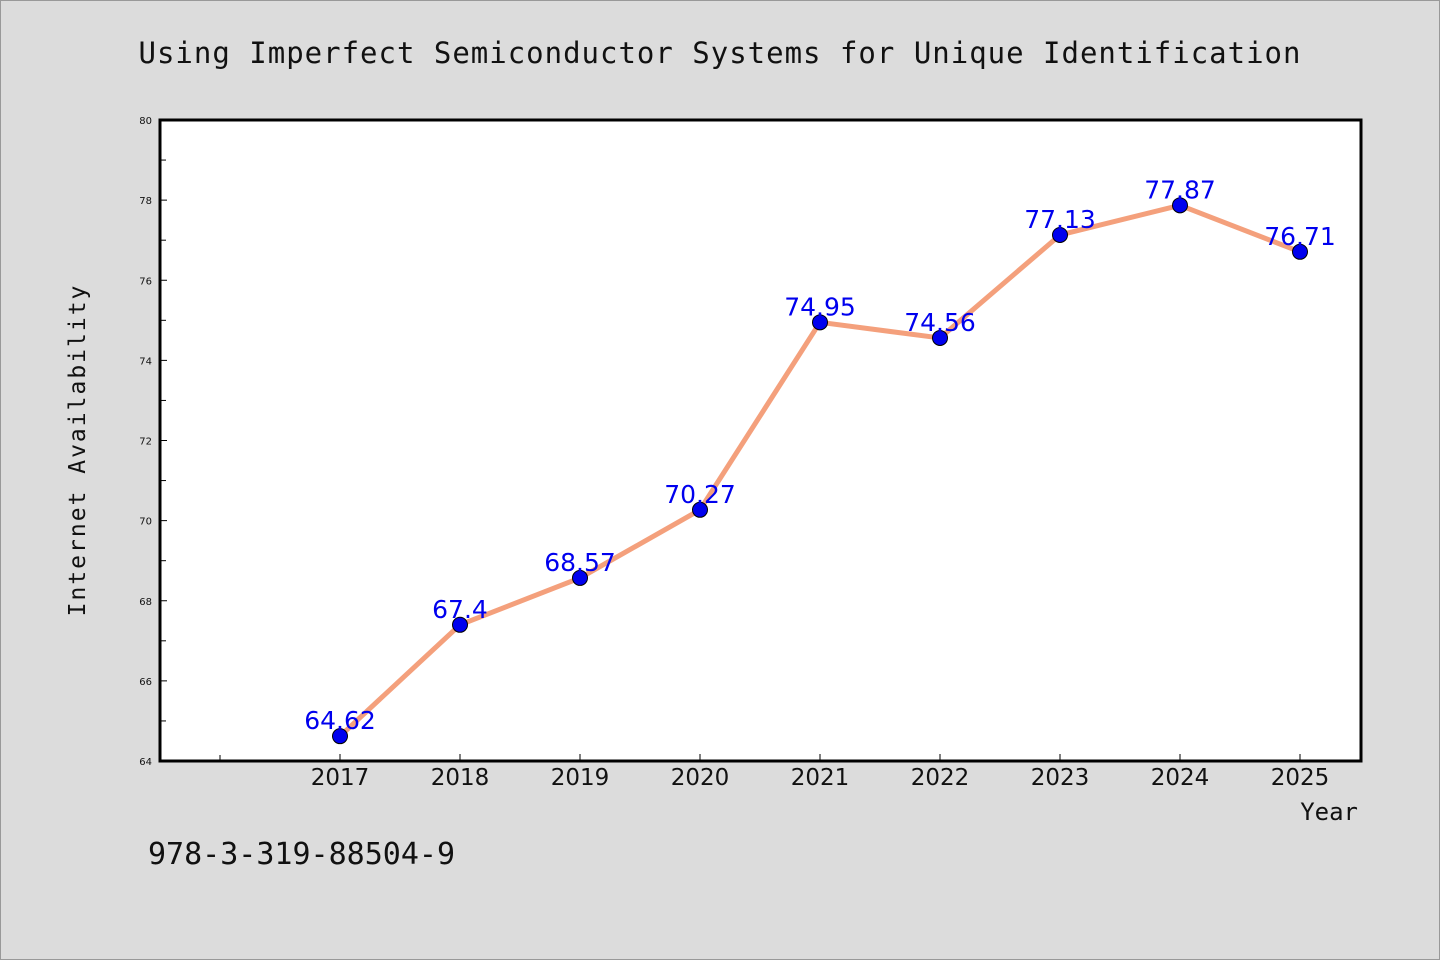 This screenshot has height=960, width=1440. I want to click on data-label: 74.95, so click(820, 306).